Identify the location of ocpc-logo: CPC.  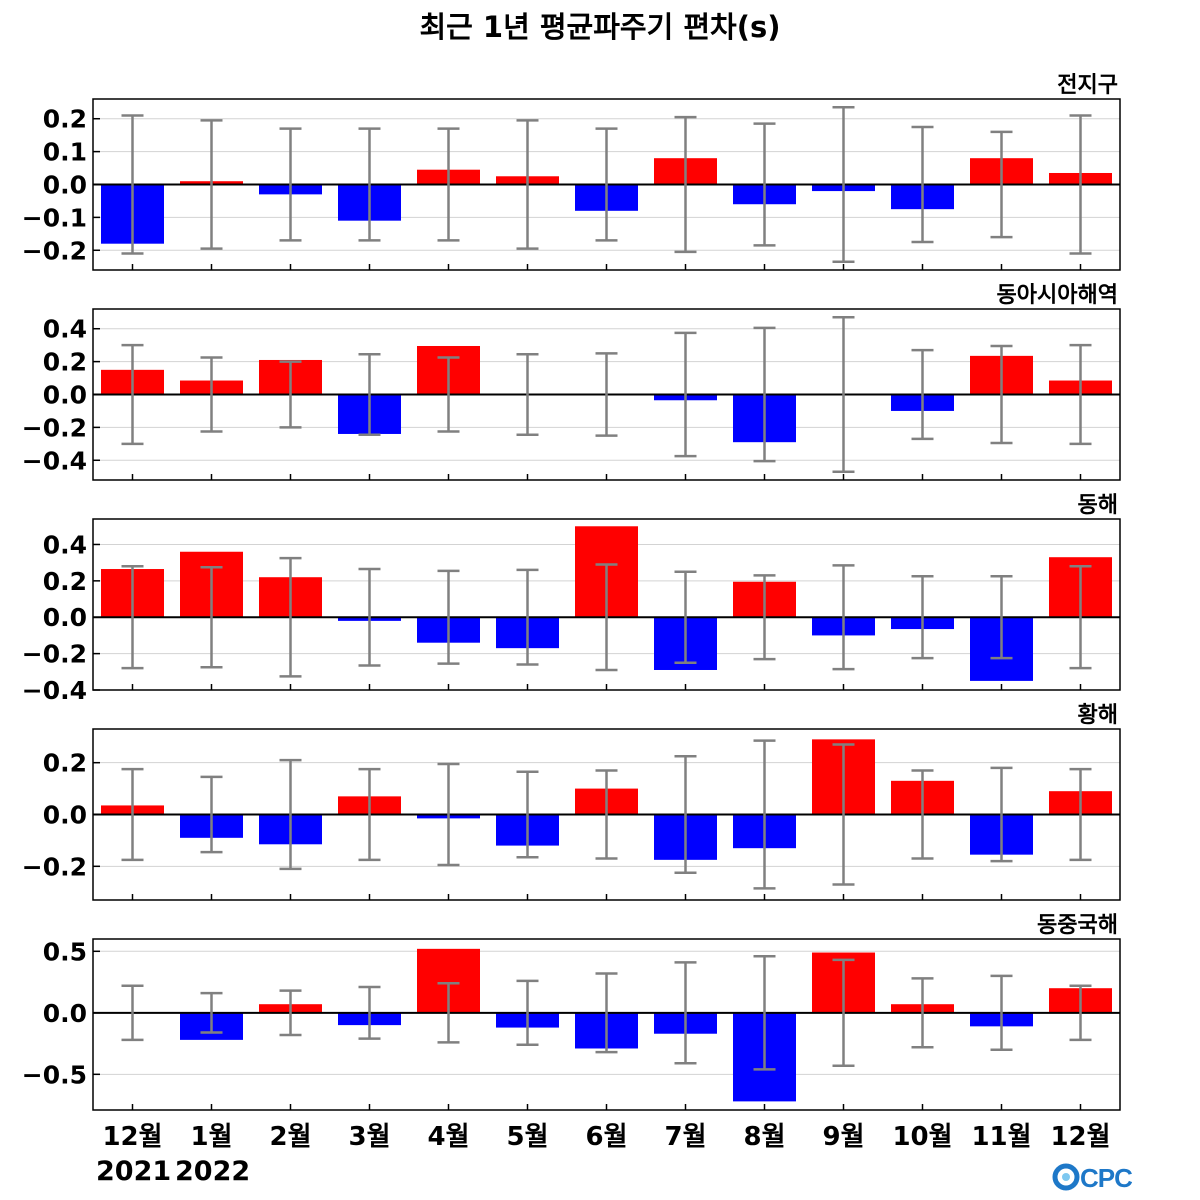
(1092, 1178).